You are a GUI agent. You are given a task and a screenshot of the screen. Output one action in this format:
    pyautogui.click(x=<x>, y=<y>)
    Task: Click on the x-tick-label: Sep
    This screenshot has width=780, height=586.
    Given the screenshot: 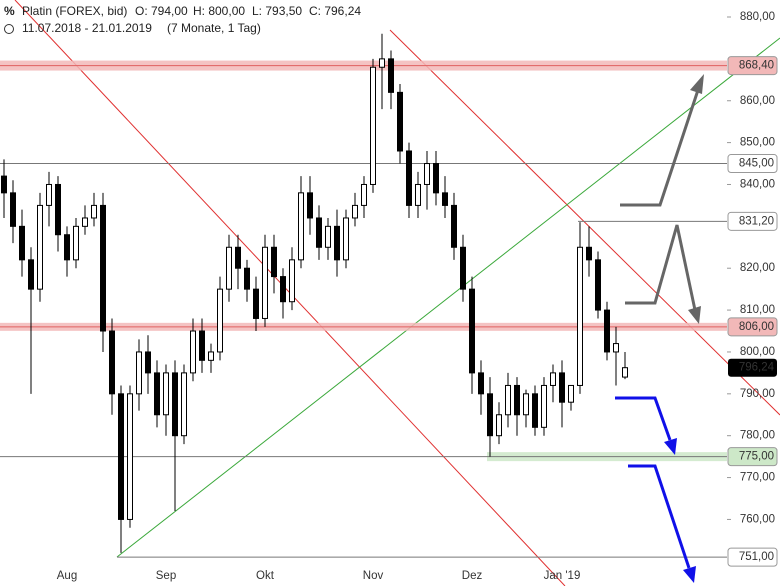 What is the action you would take?
    pyautogui.click(x=166, y=576)
    